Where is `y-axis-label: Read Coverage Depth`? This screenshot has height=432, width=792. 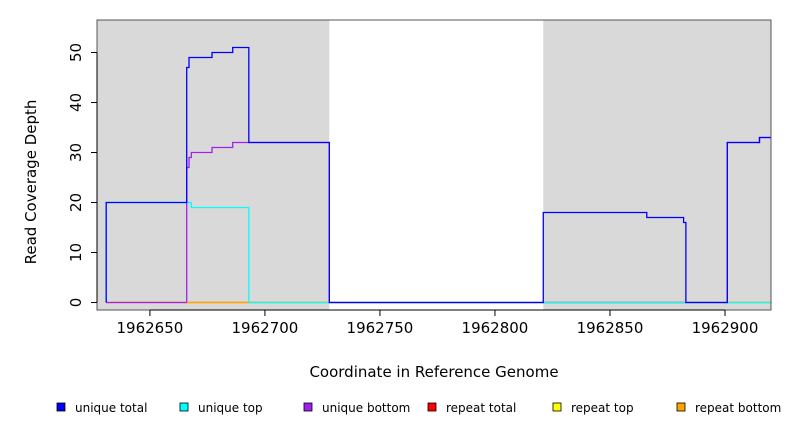
y-axis-label: Read Coverage Depth is located at coordinates (31, 182).